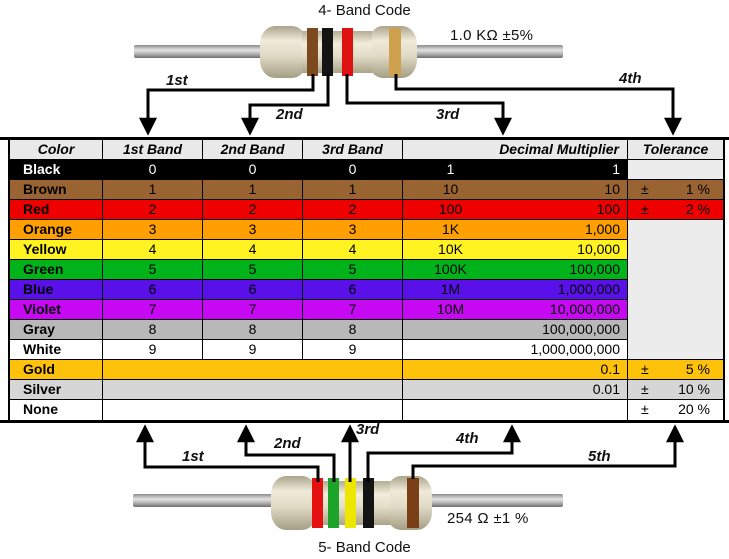 This screenshot has height=559, width=729. What do you see at coordinates (515, 250) in the screenshot?
I see `multiplier-cell: 10K 10,000` at bounding box center [515, 250].